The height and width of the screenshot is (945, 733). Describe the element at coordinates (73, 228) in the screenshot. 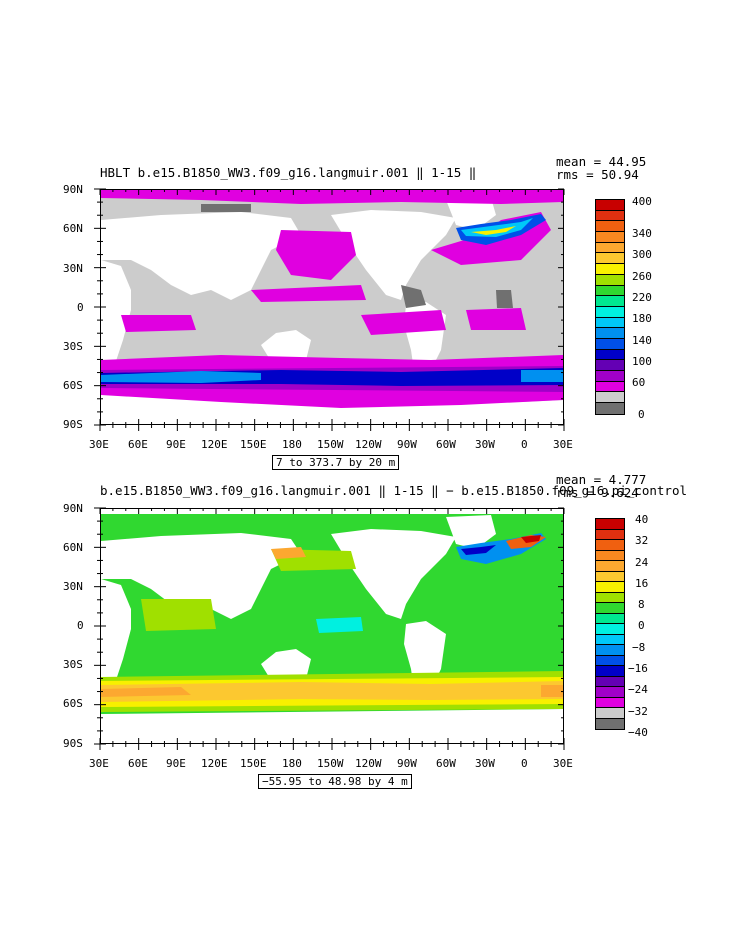

I see `top-lat-label: 60N` at that location.